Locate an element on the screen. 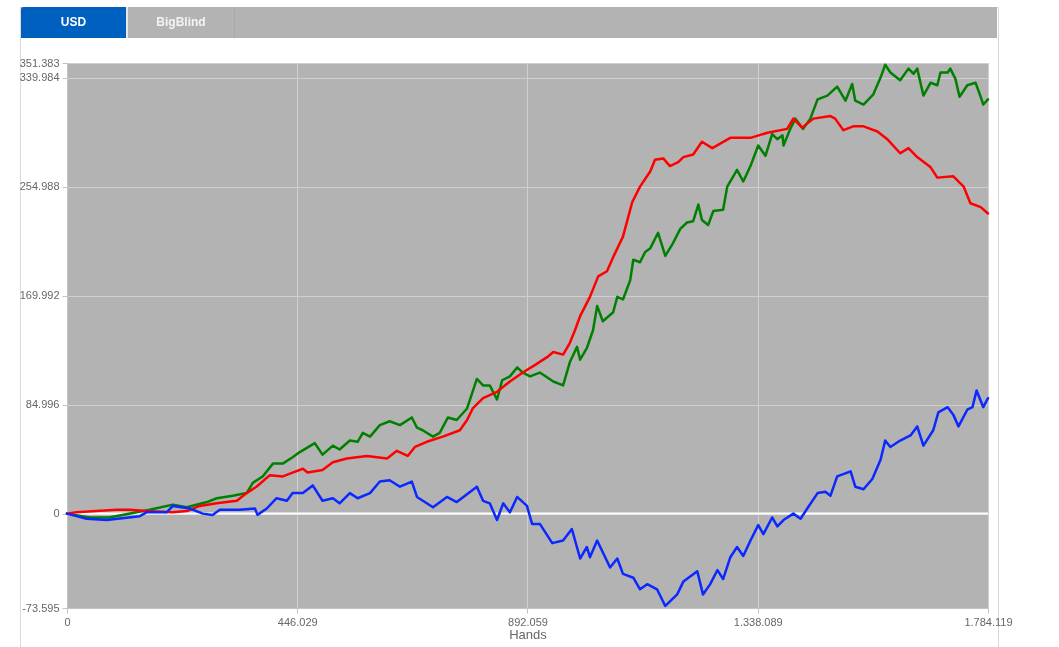 Image resolution: width=1059 pixels, height=647 pixels. y-tick-label: 351.383 is located at coordinates (39, 62).